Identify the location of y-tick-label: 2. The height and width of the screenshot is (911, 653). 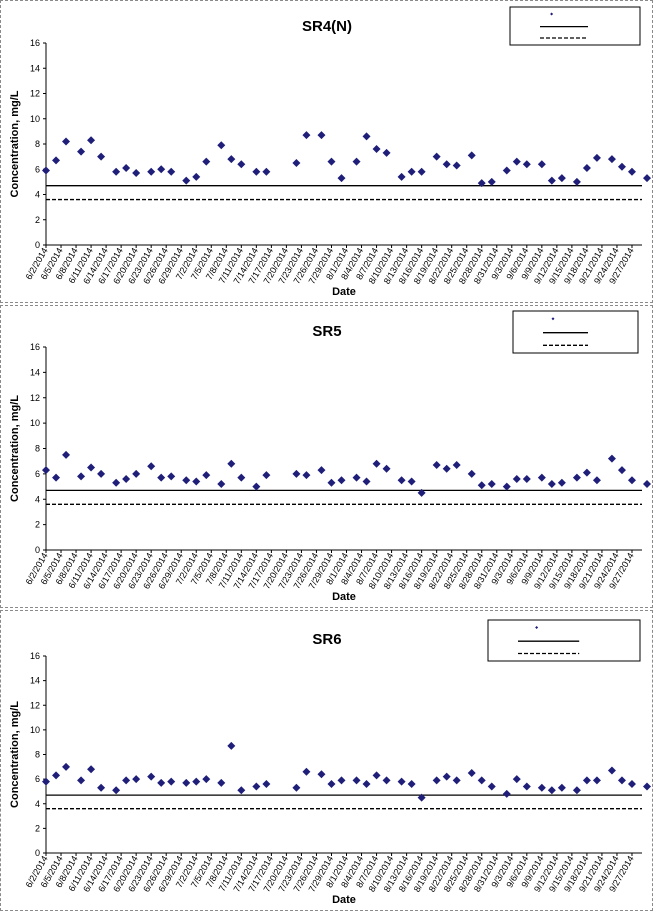
(37, 828).